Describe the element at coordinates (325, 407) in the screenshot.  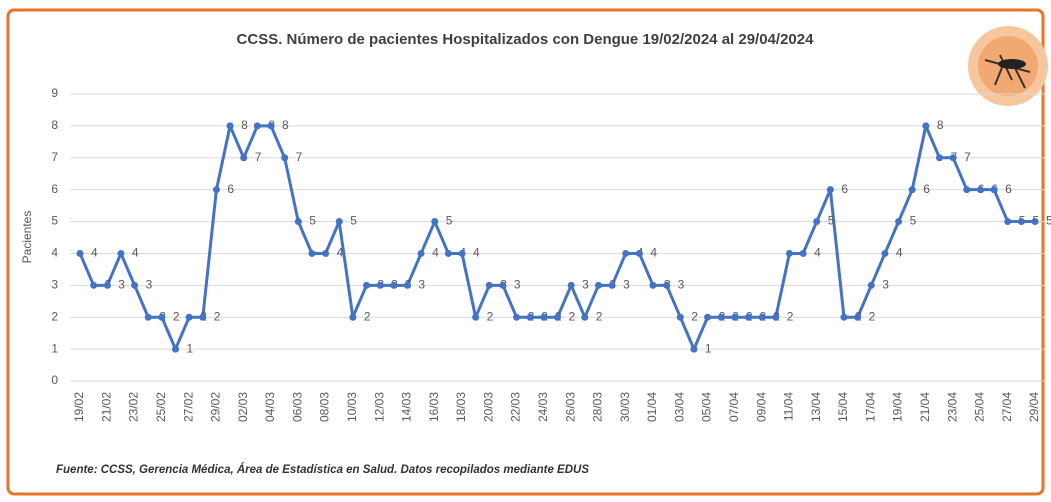
I see `x-tick-label: 08/03` at that location.